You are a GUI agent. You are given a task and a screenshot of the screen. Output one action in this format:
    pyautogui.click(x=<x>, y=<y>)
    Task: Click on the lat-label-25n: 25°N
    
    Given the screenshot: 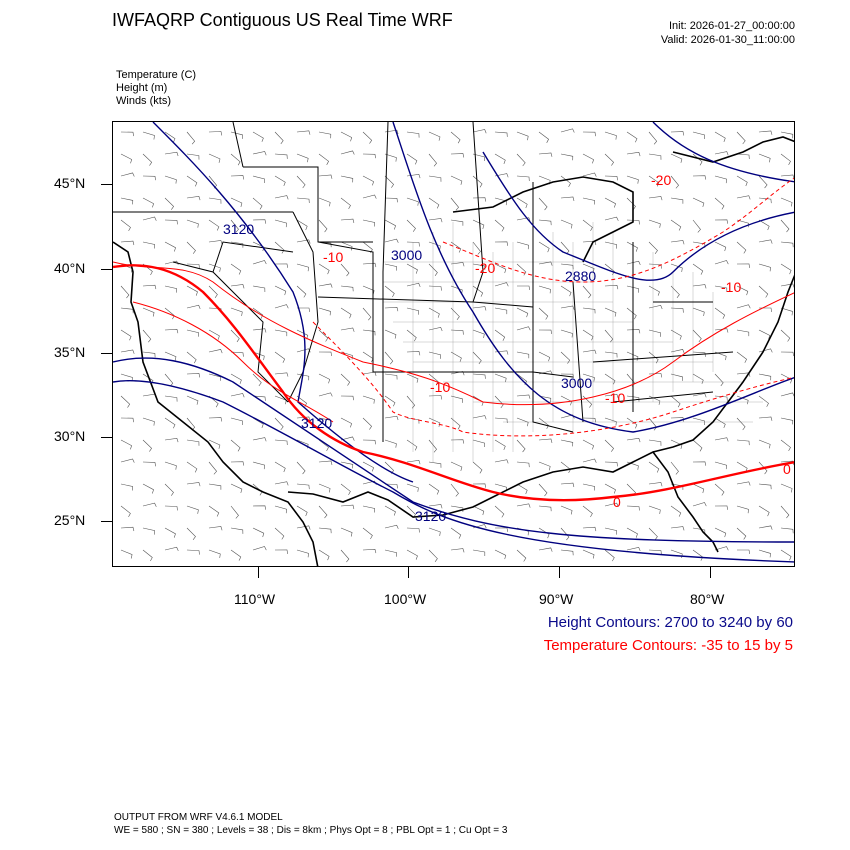 What is the action you would take?
    pyautogui.click(x=70, y=520)
    